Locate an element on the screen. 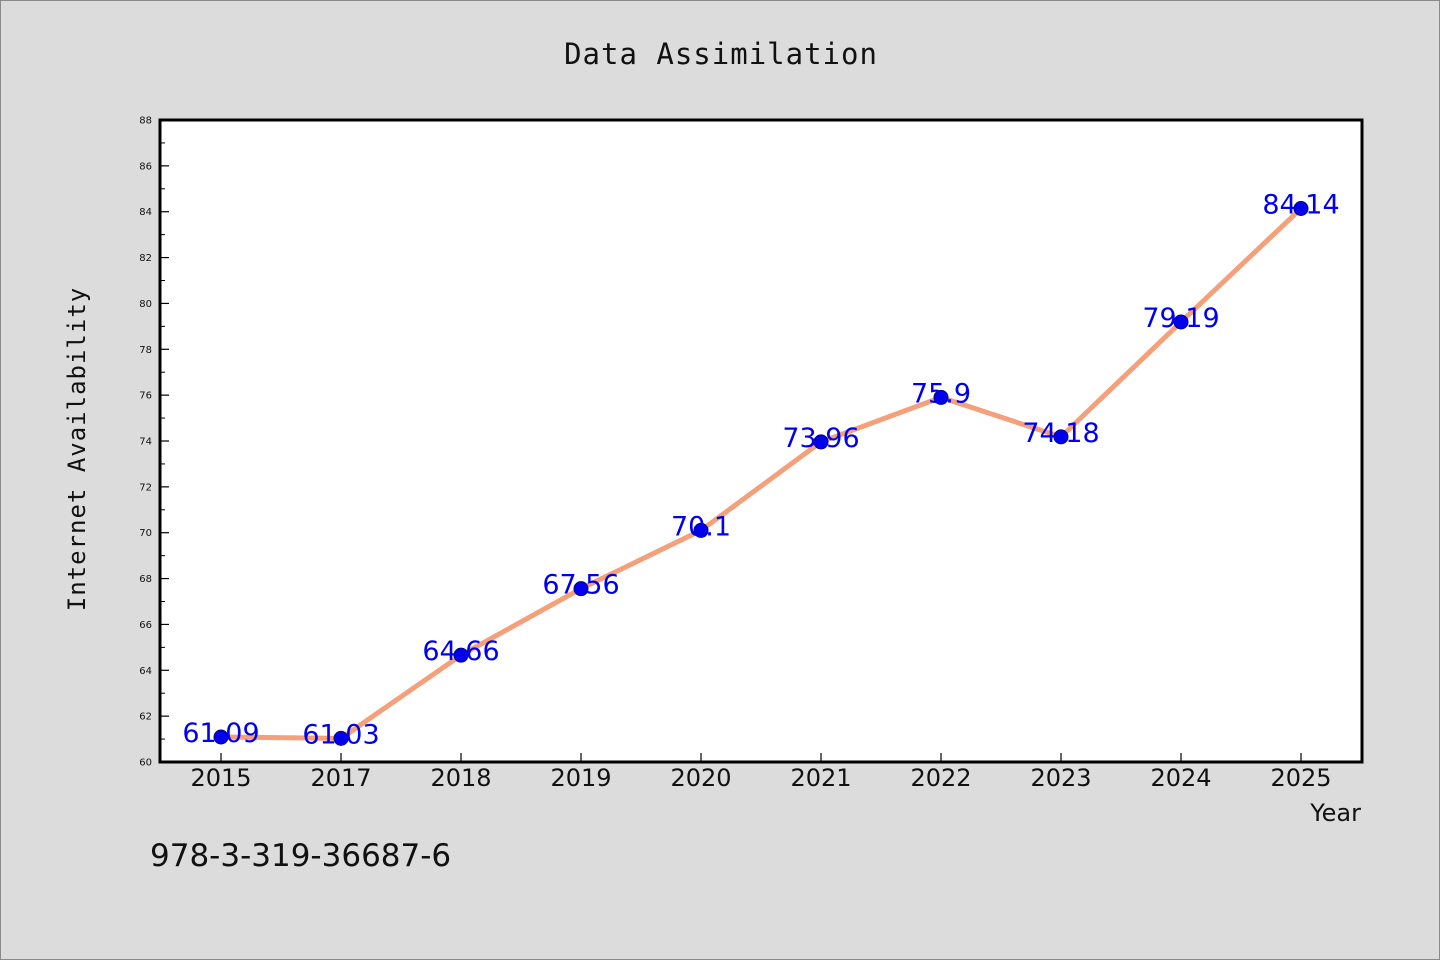 Image resolution: width=1440 pixels, height=960 pixels. y-tick-label: 72 is located at coordinates (145, 487).